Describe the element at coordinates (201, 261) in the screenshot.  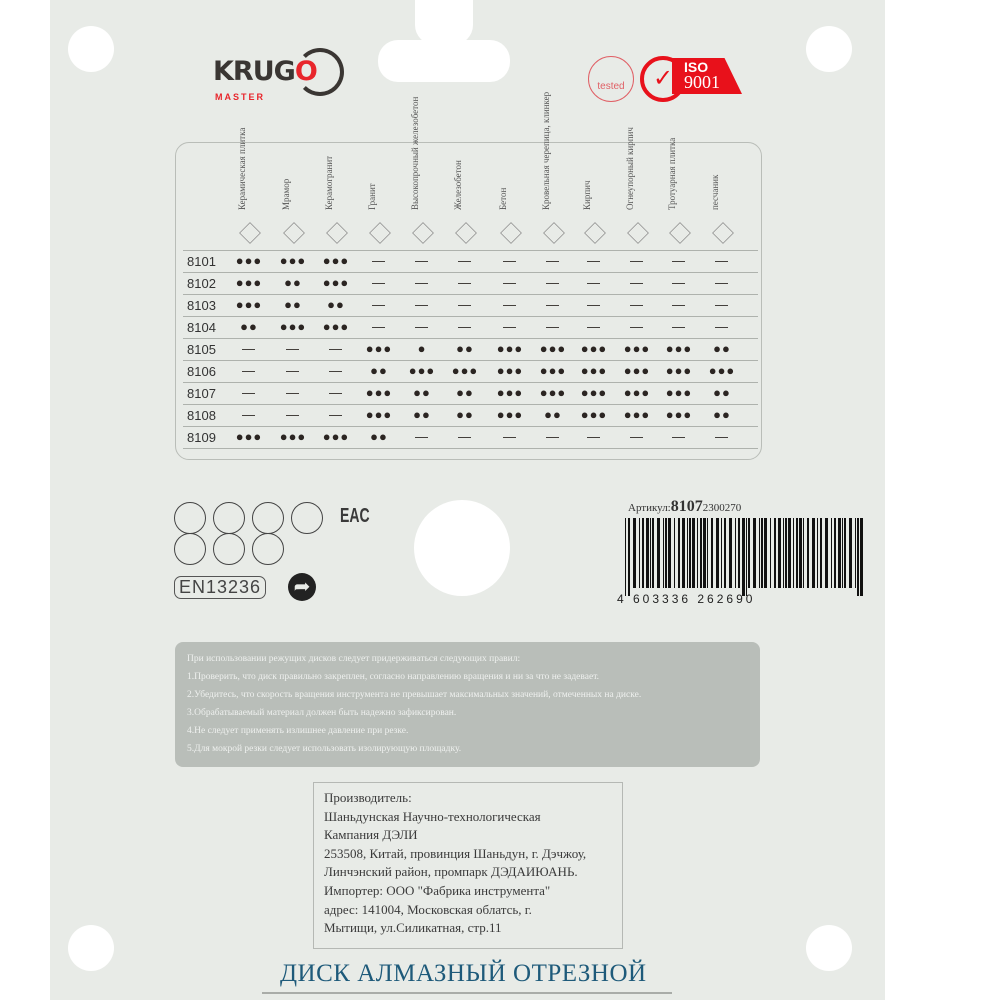
I see `disc-code: 8101` at that location.